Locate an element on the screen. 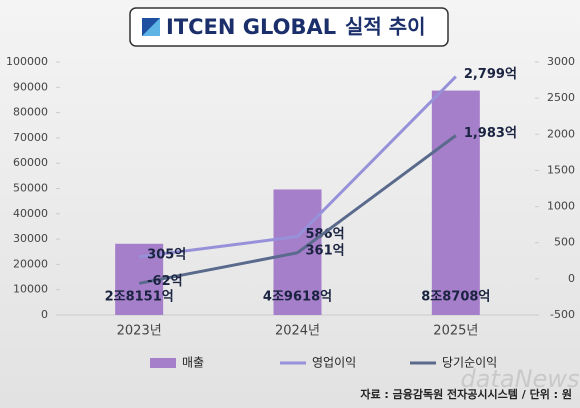 This screenshot has width=580, height=408. y2-tick-label: 3000 is located at coordinates (561, 61).